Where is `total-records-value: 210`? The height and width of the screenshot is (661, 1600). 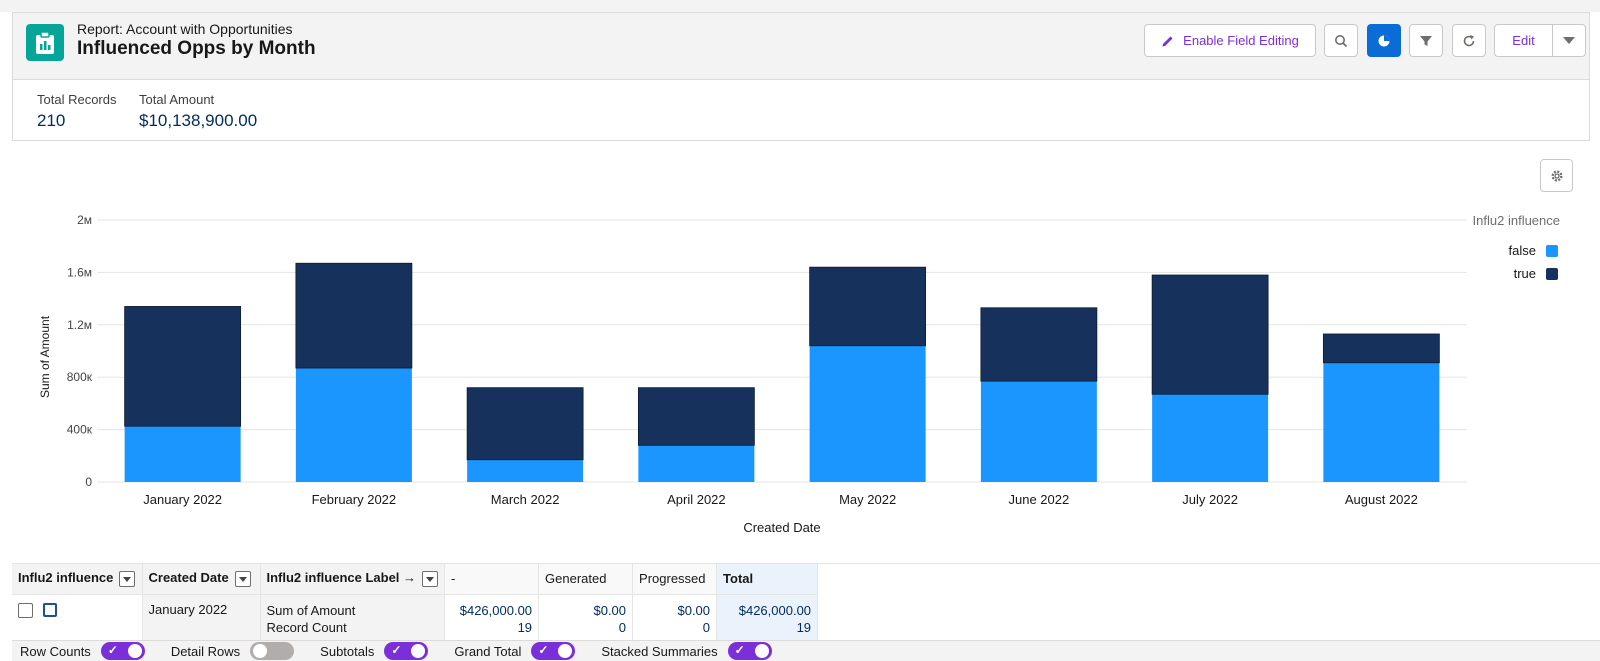
total-records-value: 210 is located at coordinates (51, 120).